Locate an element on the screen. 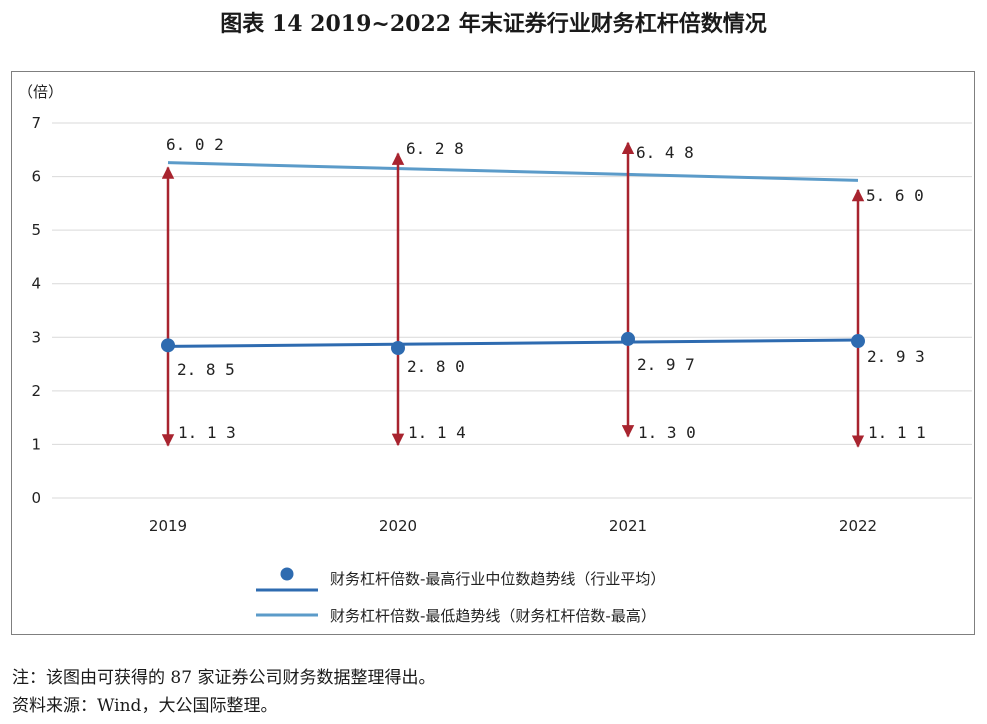 The image size is (987, 724). min-value-label: 1. 1 3 is located at coordinates (207, 432).